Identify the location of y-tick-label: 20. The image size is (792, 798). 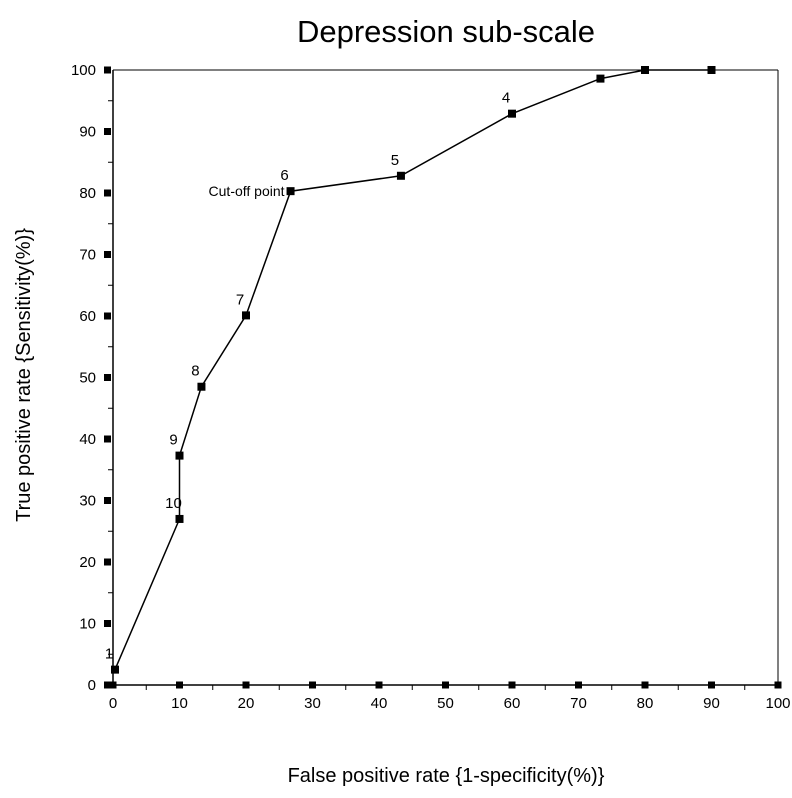
(87, 562).